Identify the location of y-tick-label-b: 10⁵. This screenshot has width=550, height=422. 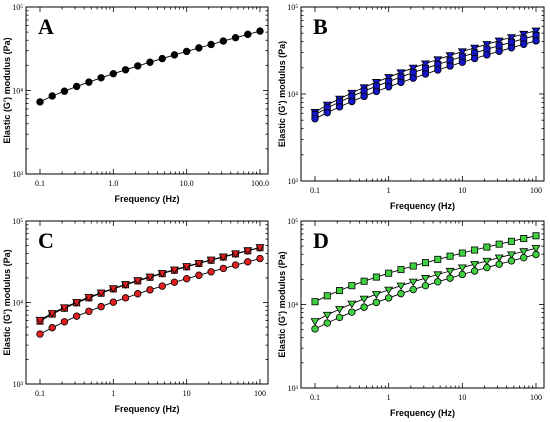
(292, 7).